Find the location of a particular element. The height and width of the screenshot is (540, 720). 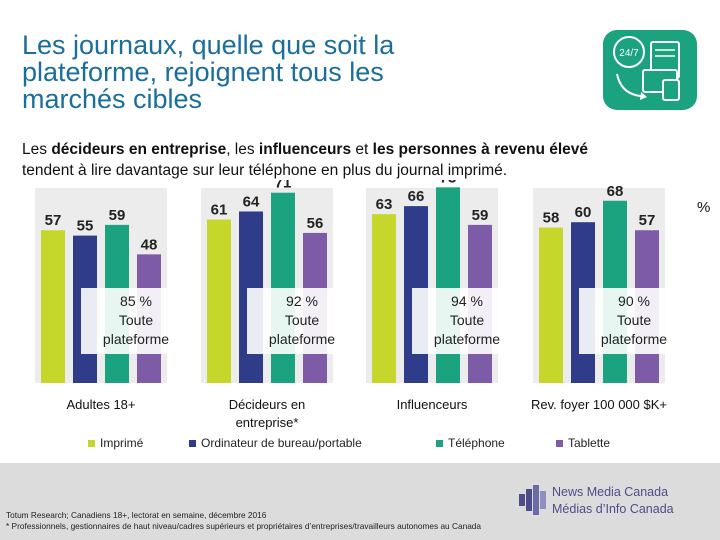

legend-label: Imprimé is located at coordinates (122, 443).